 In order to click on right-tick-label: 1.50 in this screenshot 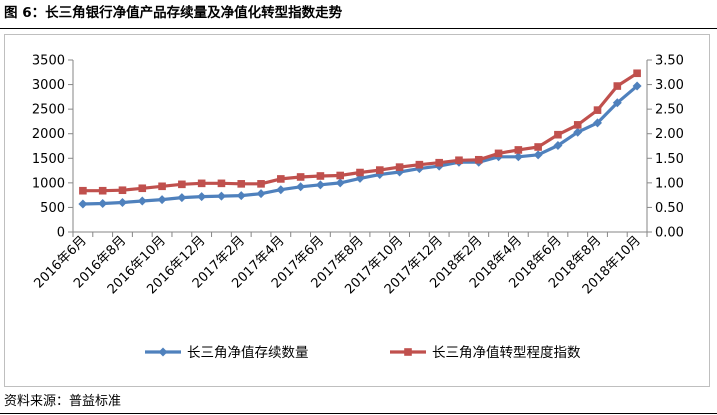, I will do `click(669, 159)`.